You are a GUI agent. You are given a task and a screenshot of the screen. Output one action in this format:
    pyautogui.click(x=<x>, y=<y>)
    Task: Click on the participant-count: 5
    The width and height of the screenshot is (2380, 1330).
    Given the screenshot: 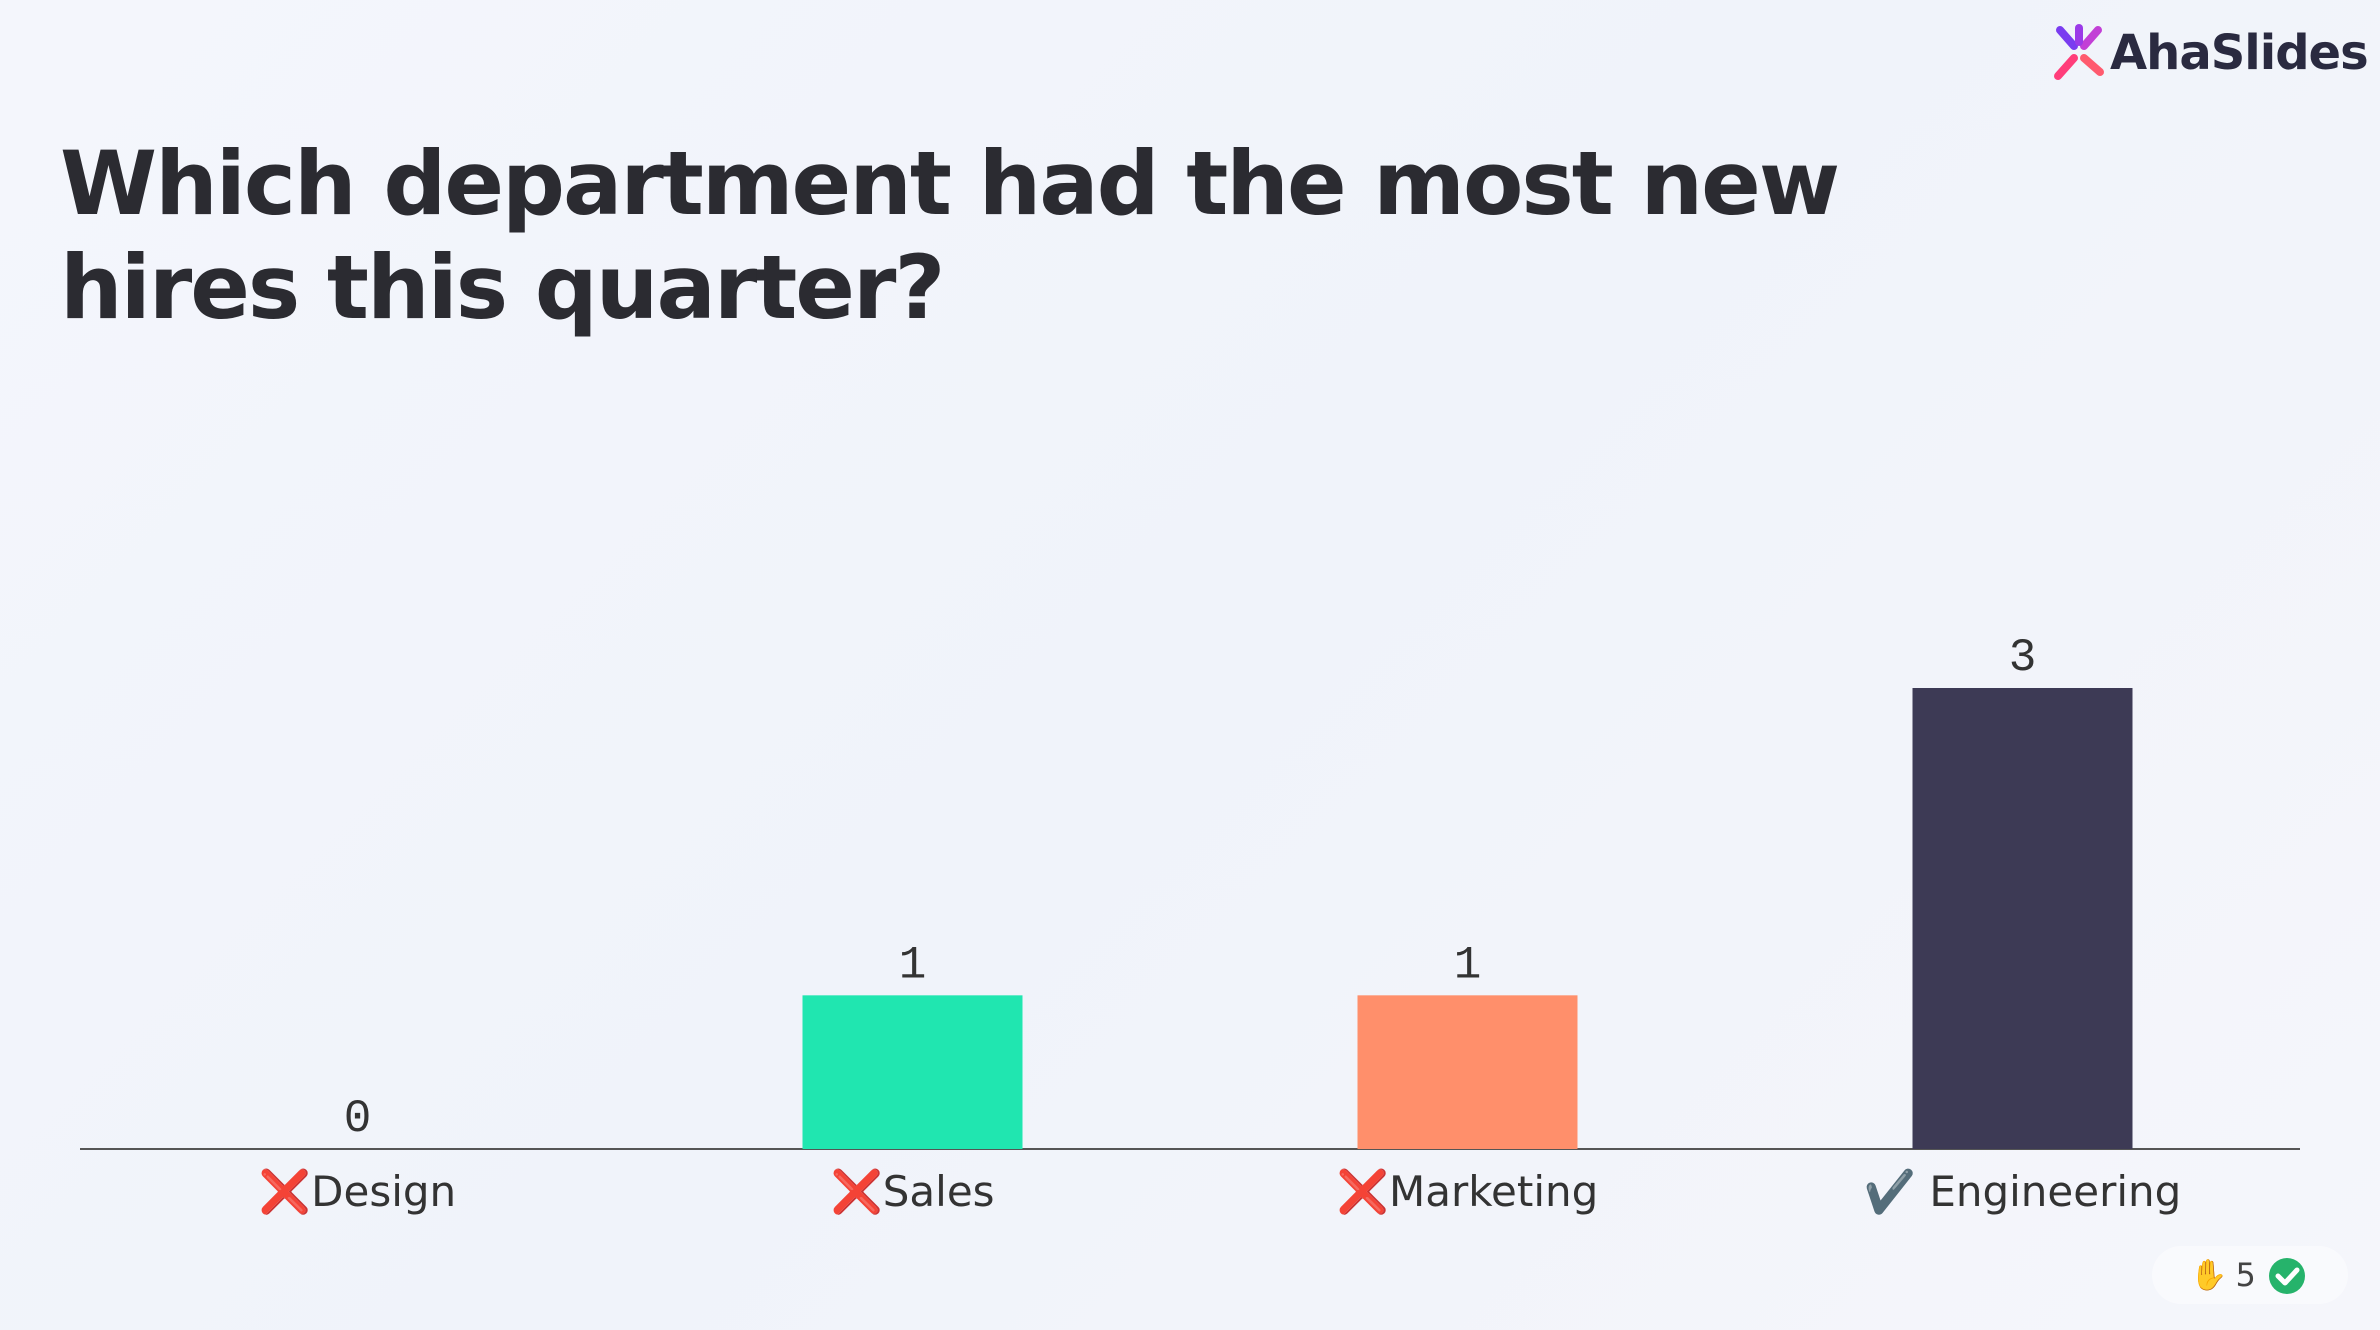 What is the action you would take?
    pyautogui.click(x=2245, y=1275)
    